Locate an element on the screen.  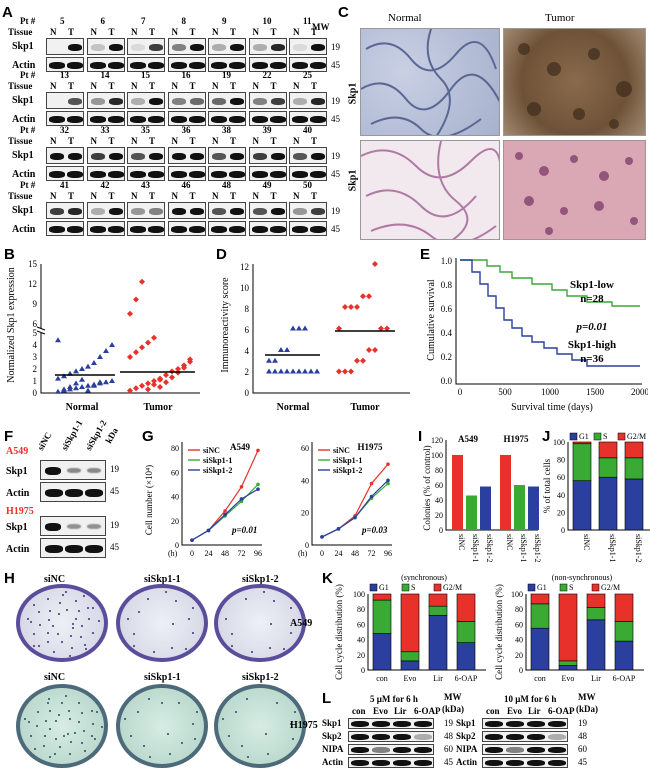
b-ytick: 12 is located at coordinates (32, 284).